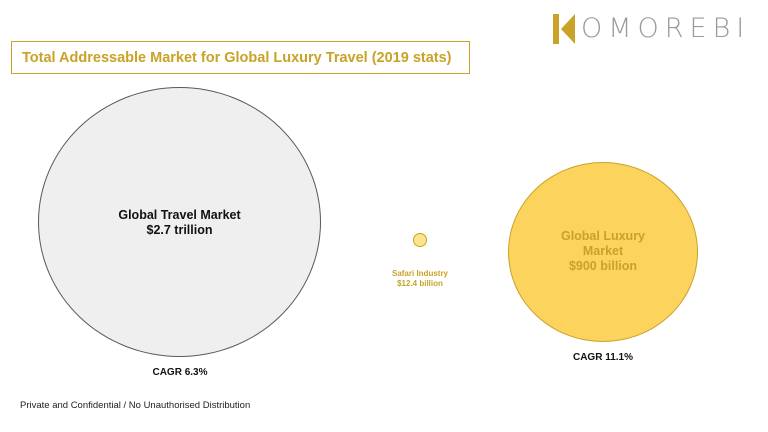 The width and height of the screenshot is (768, 432). Describe the element at coordinates (603, 236) in the screenshot. I see `global-luxury-name-line1: Global Luxury` at that location.